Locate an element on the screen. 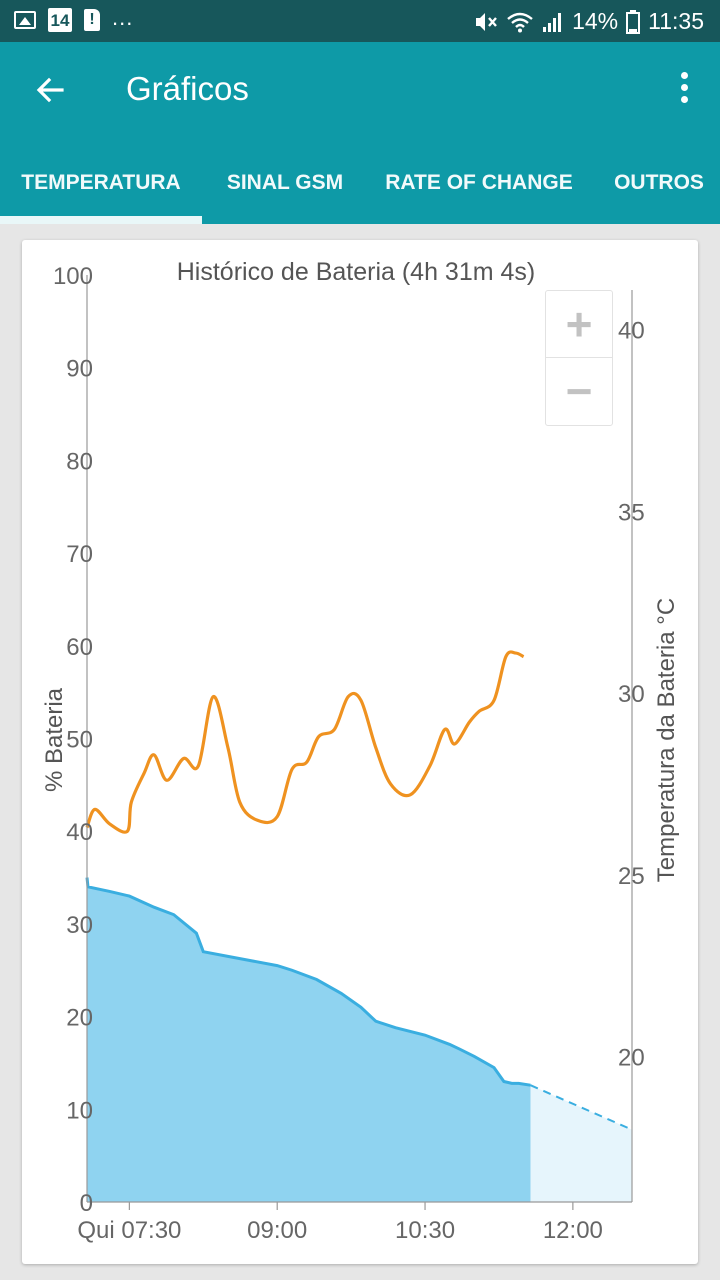 The width and height of the screenshot is (720, 1280). battery-percent: 14% is located at coordinates (595, 21).